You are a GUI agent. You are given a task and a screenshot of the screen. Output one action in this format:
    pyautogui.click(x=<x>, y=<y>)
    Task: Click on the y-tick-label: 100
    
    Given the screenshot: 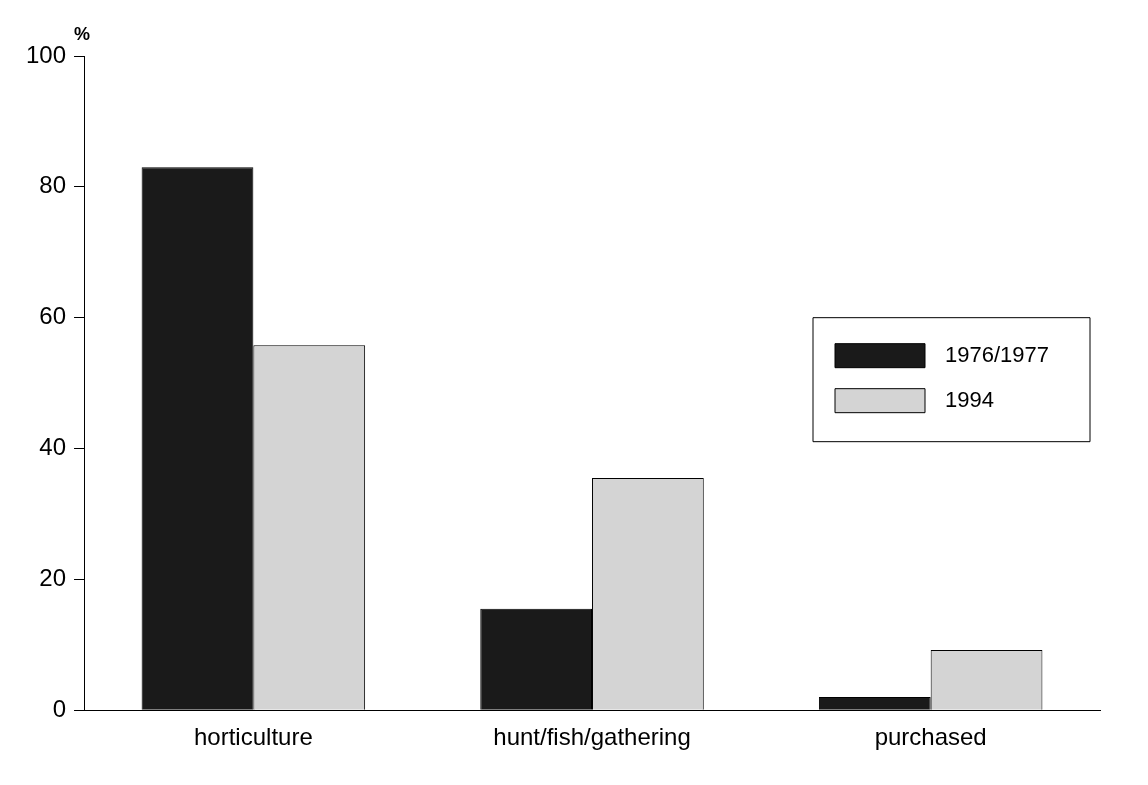 What is the action you would take?
    pyautogui.click(x=46, y=54)
    